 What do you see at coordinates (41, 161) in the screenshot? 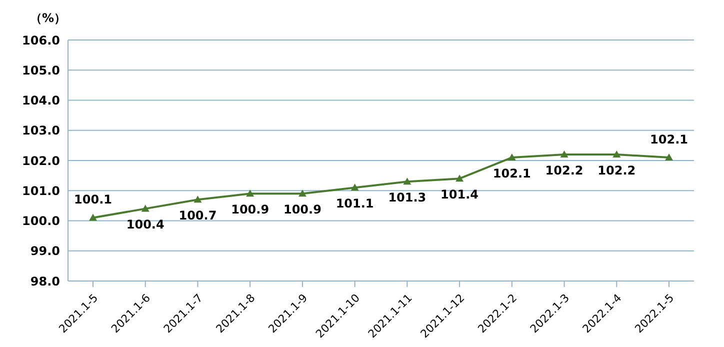
I see `y-tick-label: 102.0` at bounding box center [41, 161].